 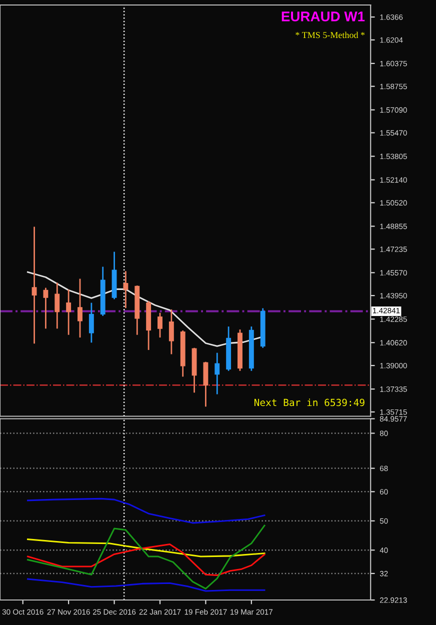 What do you see at coordinates (309, 402) in the screenshot?
I see `annotation: Next Bar in 6539:49` at bounding box center [309, 402].